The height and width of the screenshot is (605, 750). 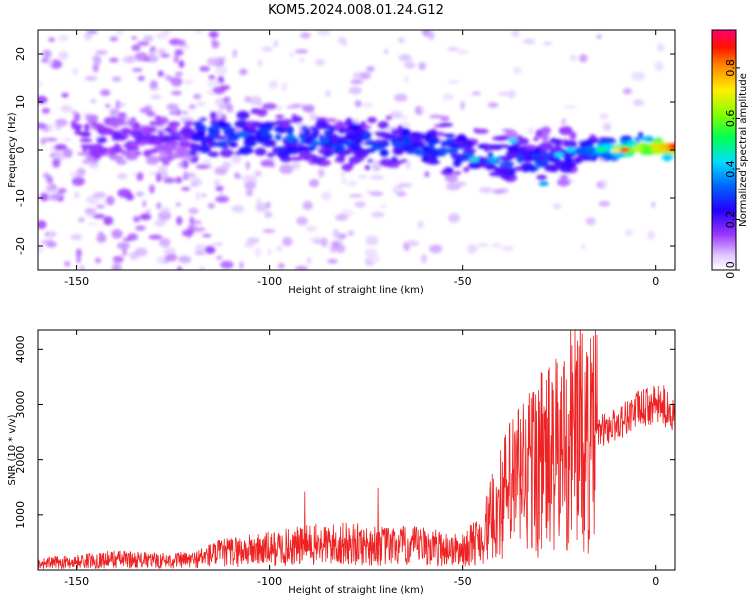 What do you see at coordinates (463, 281) in the screenshot?
I see `spectrogram-x-tick-label: -50` at bounding box center [463, 281].